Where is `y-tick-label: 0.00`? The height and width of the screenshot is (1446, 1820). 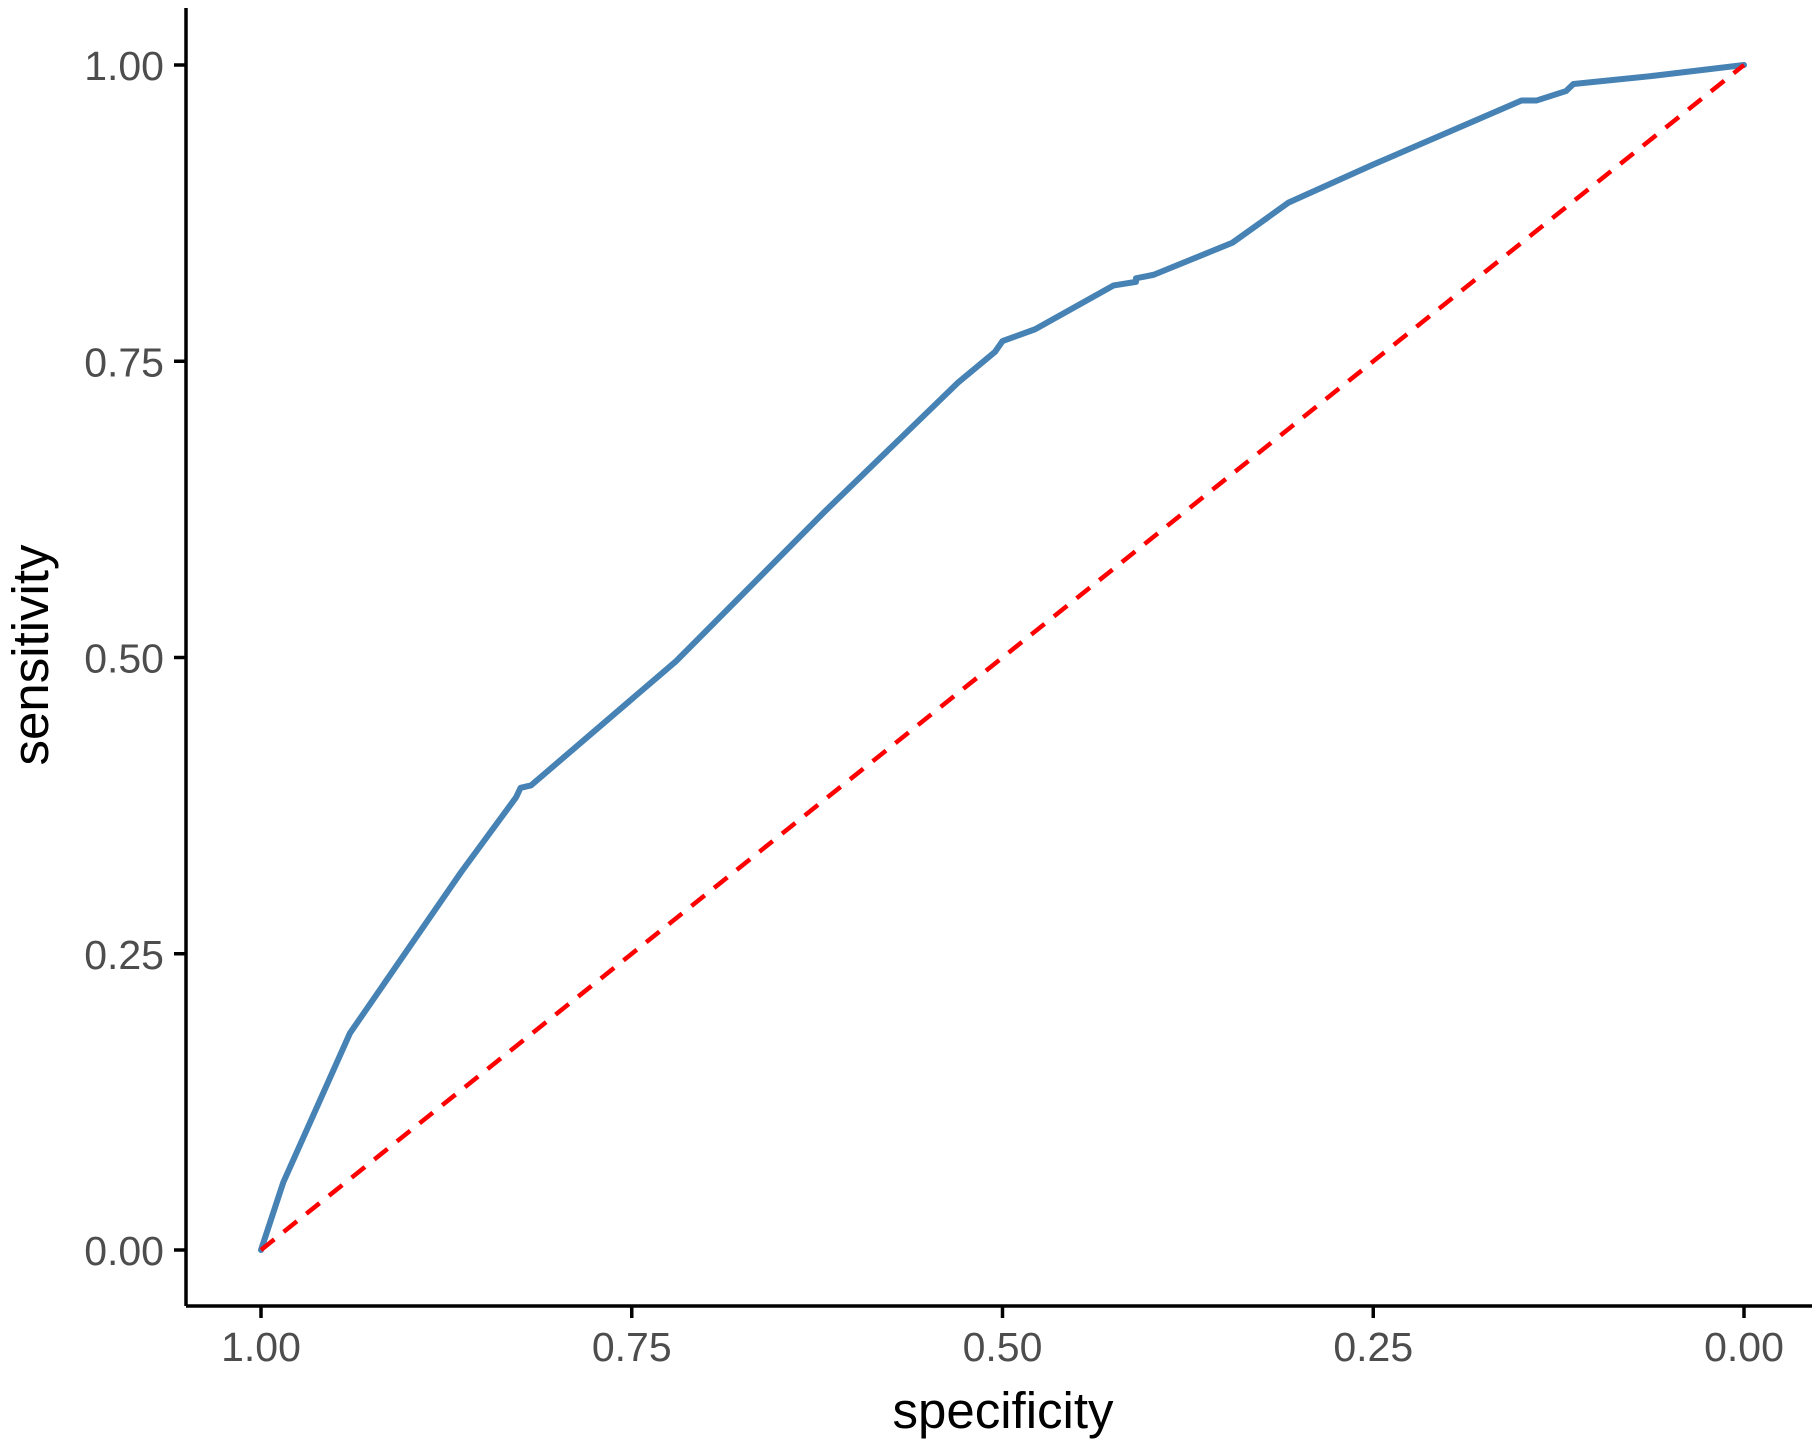
y-tick-label: 0.00 is located at coordinates (124, 1251).